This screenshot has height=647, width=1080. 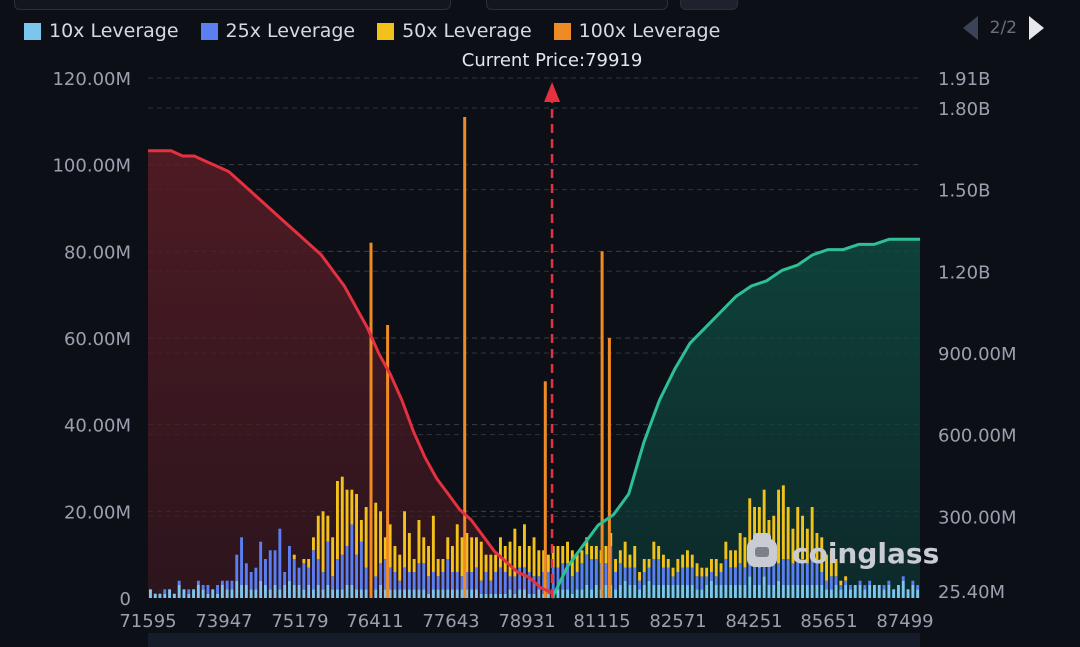 What do you see at coordinates (636, 31) in the screenshot?
I see `legend-item-100x: 100x Leverage` at bounding box center [636, 31].